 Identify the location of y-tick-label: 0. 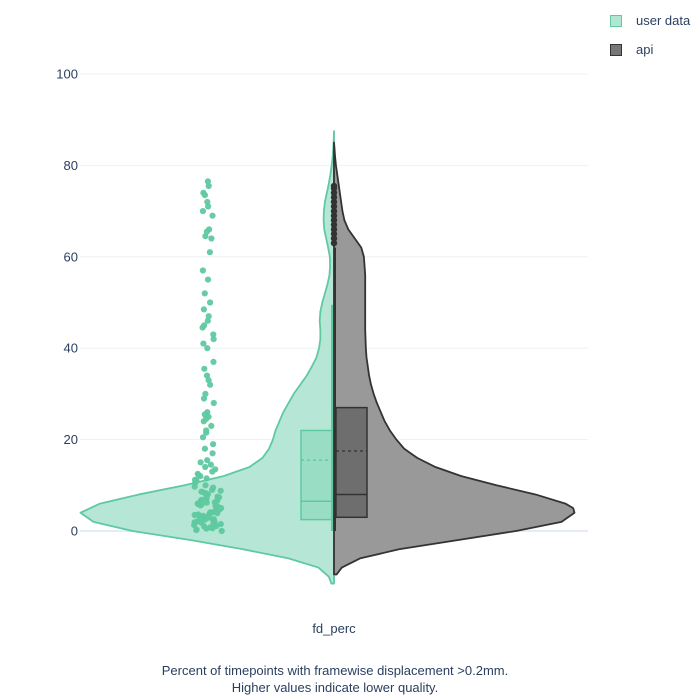
(74, 531).